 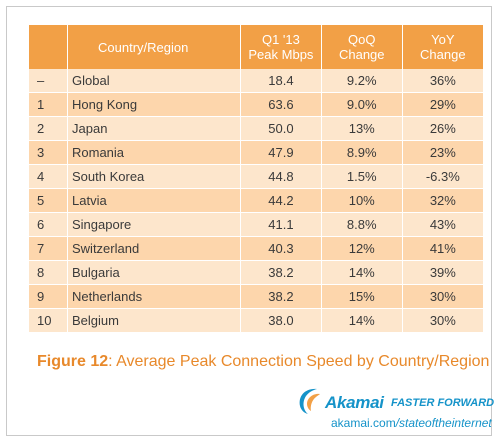 What do you see at coordinates (48, 224) in the screenshot?
I see `cell-rank: 6` at bounding box center [48, 224].